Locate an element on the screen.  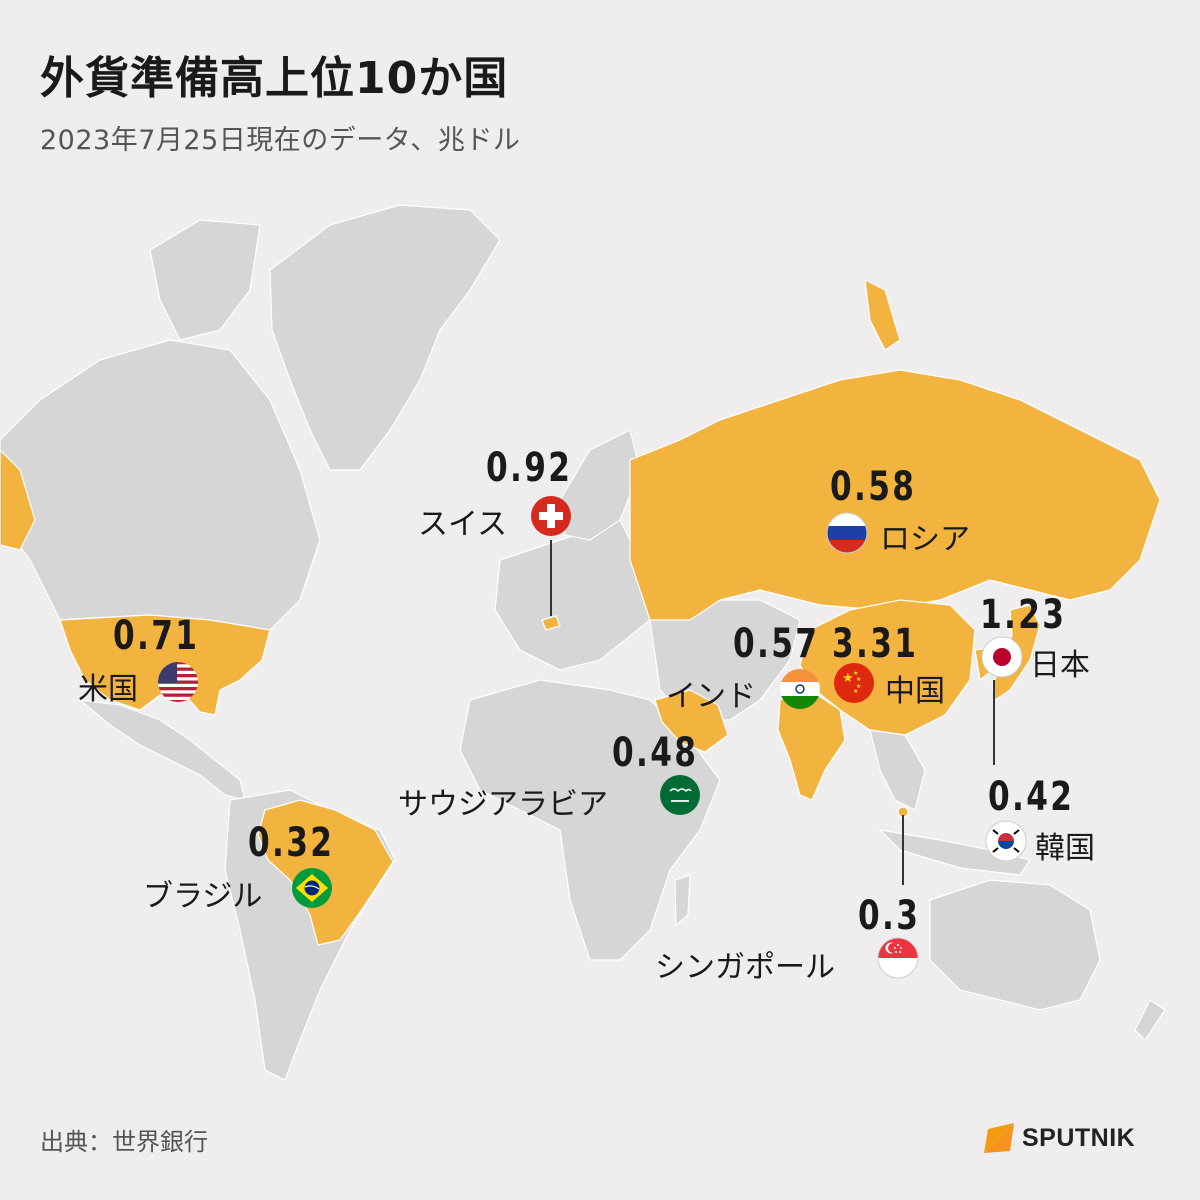
usa-value: 0.71 is located at coordinates (156, 636).